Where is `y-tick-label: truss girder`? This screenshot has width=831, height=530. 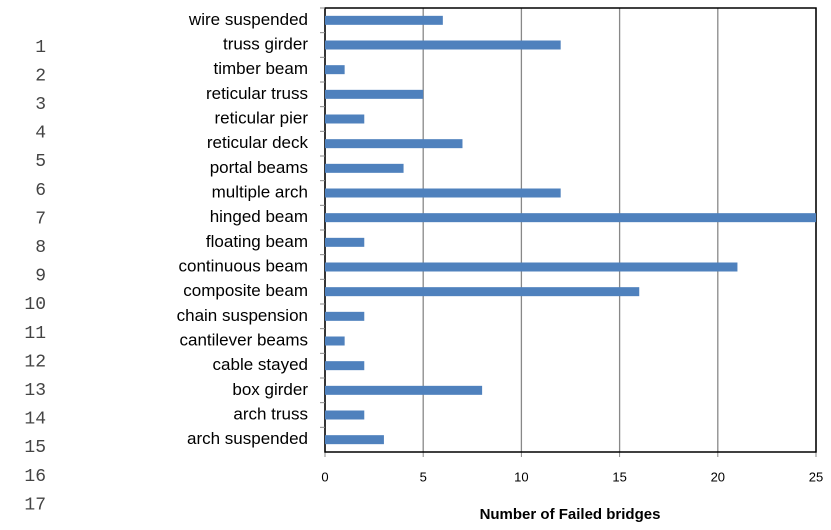
y-tick-label: truss girder is located at coordinates (265, 43).